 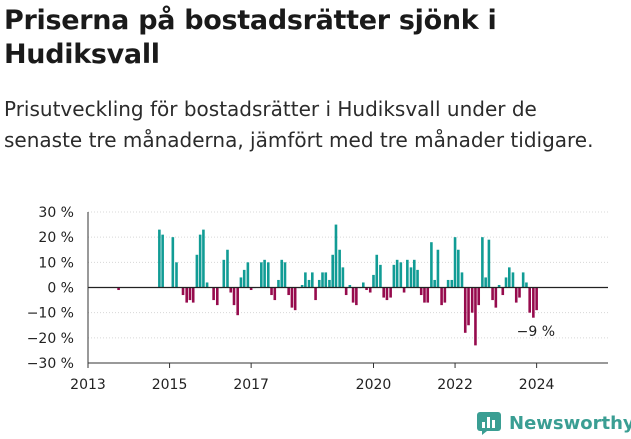 What do you see at coordinates (50, 364) in the screenshot?
I see `y-tick-label: −30 %` at bounding box center [50, 364].